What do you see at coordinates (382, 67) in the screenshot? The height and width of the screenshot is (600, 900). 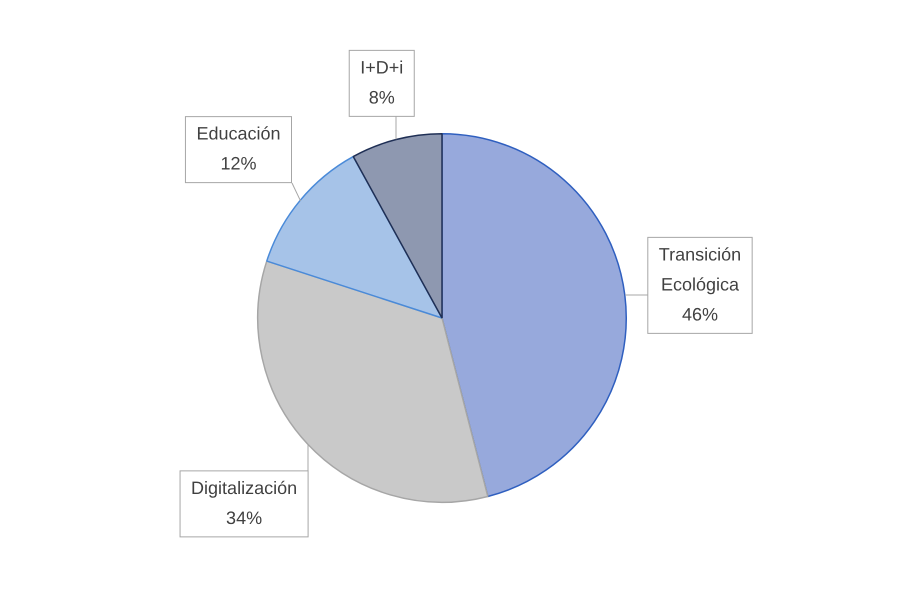 I see `slice-label: I+D+i` at bounding box center [382, 67].